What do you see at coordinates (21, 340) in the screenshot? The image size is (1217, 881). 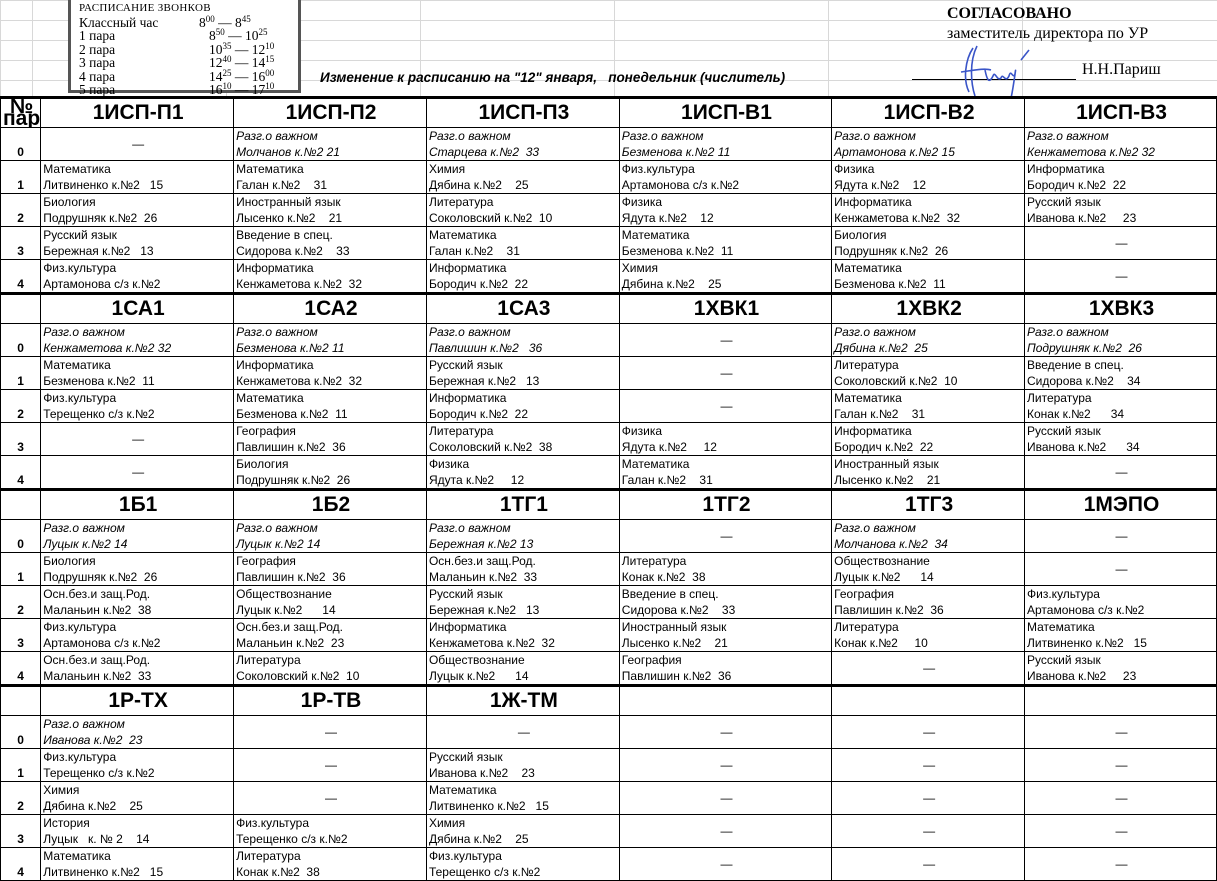 I see `pair-number: 0` at bounding box center [21, 340].